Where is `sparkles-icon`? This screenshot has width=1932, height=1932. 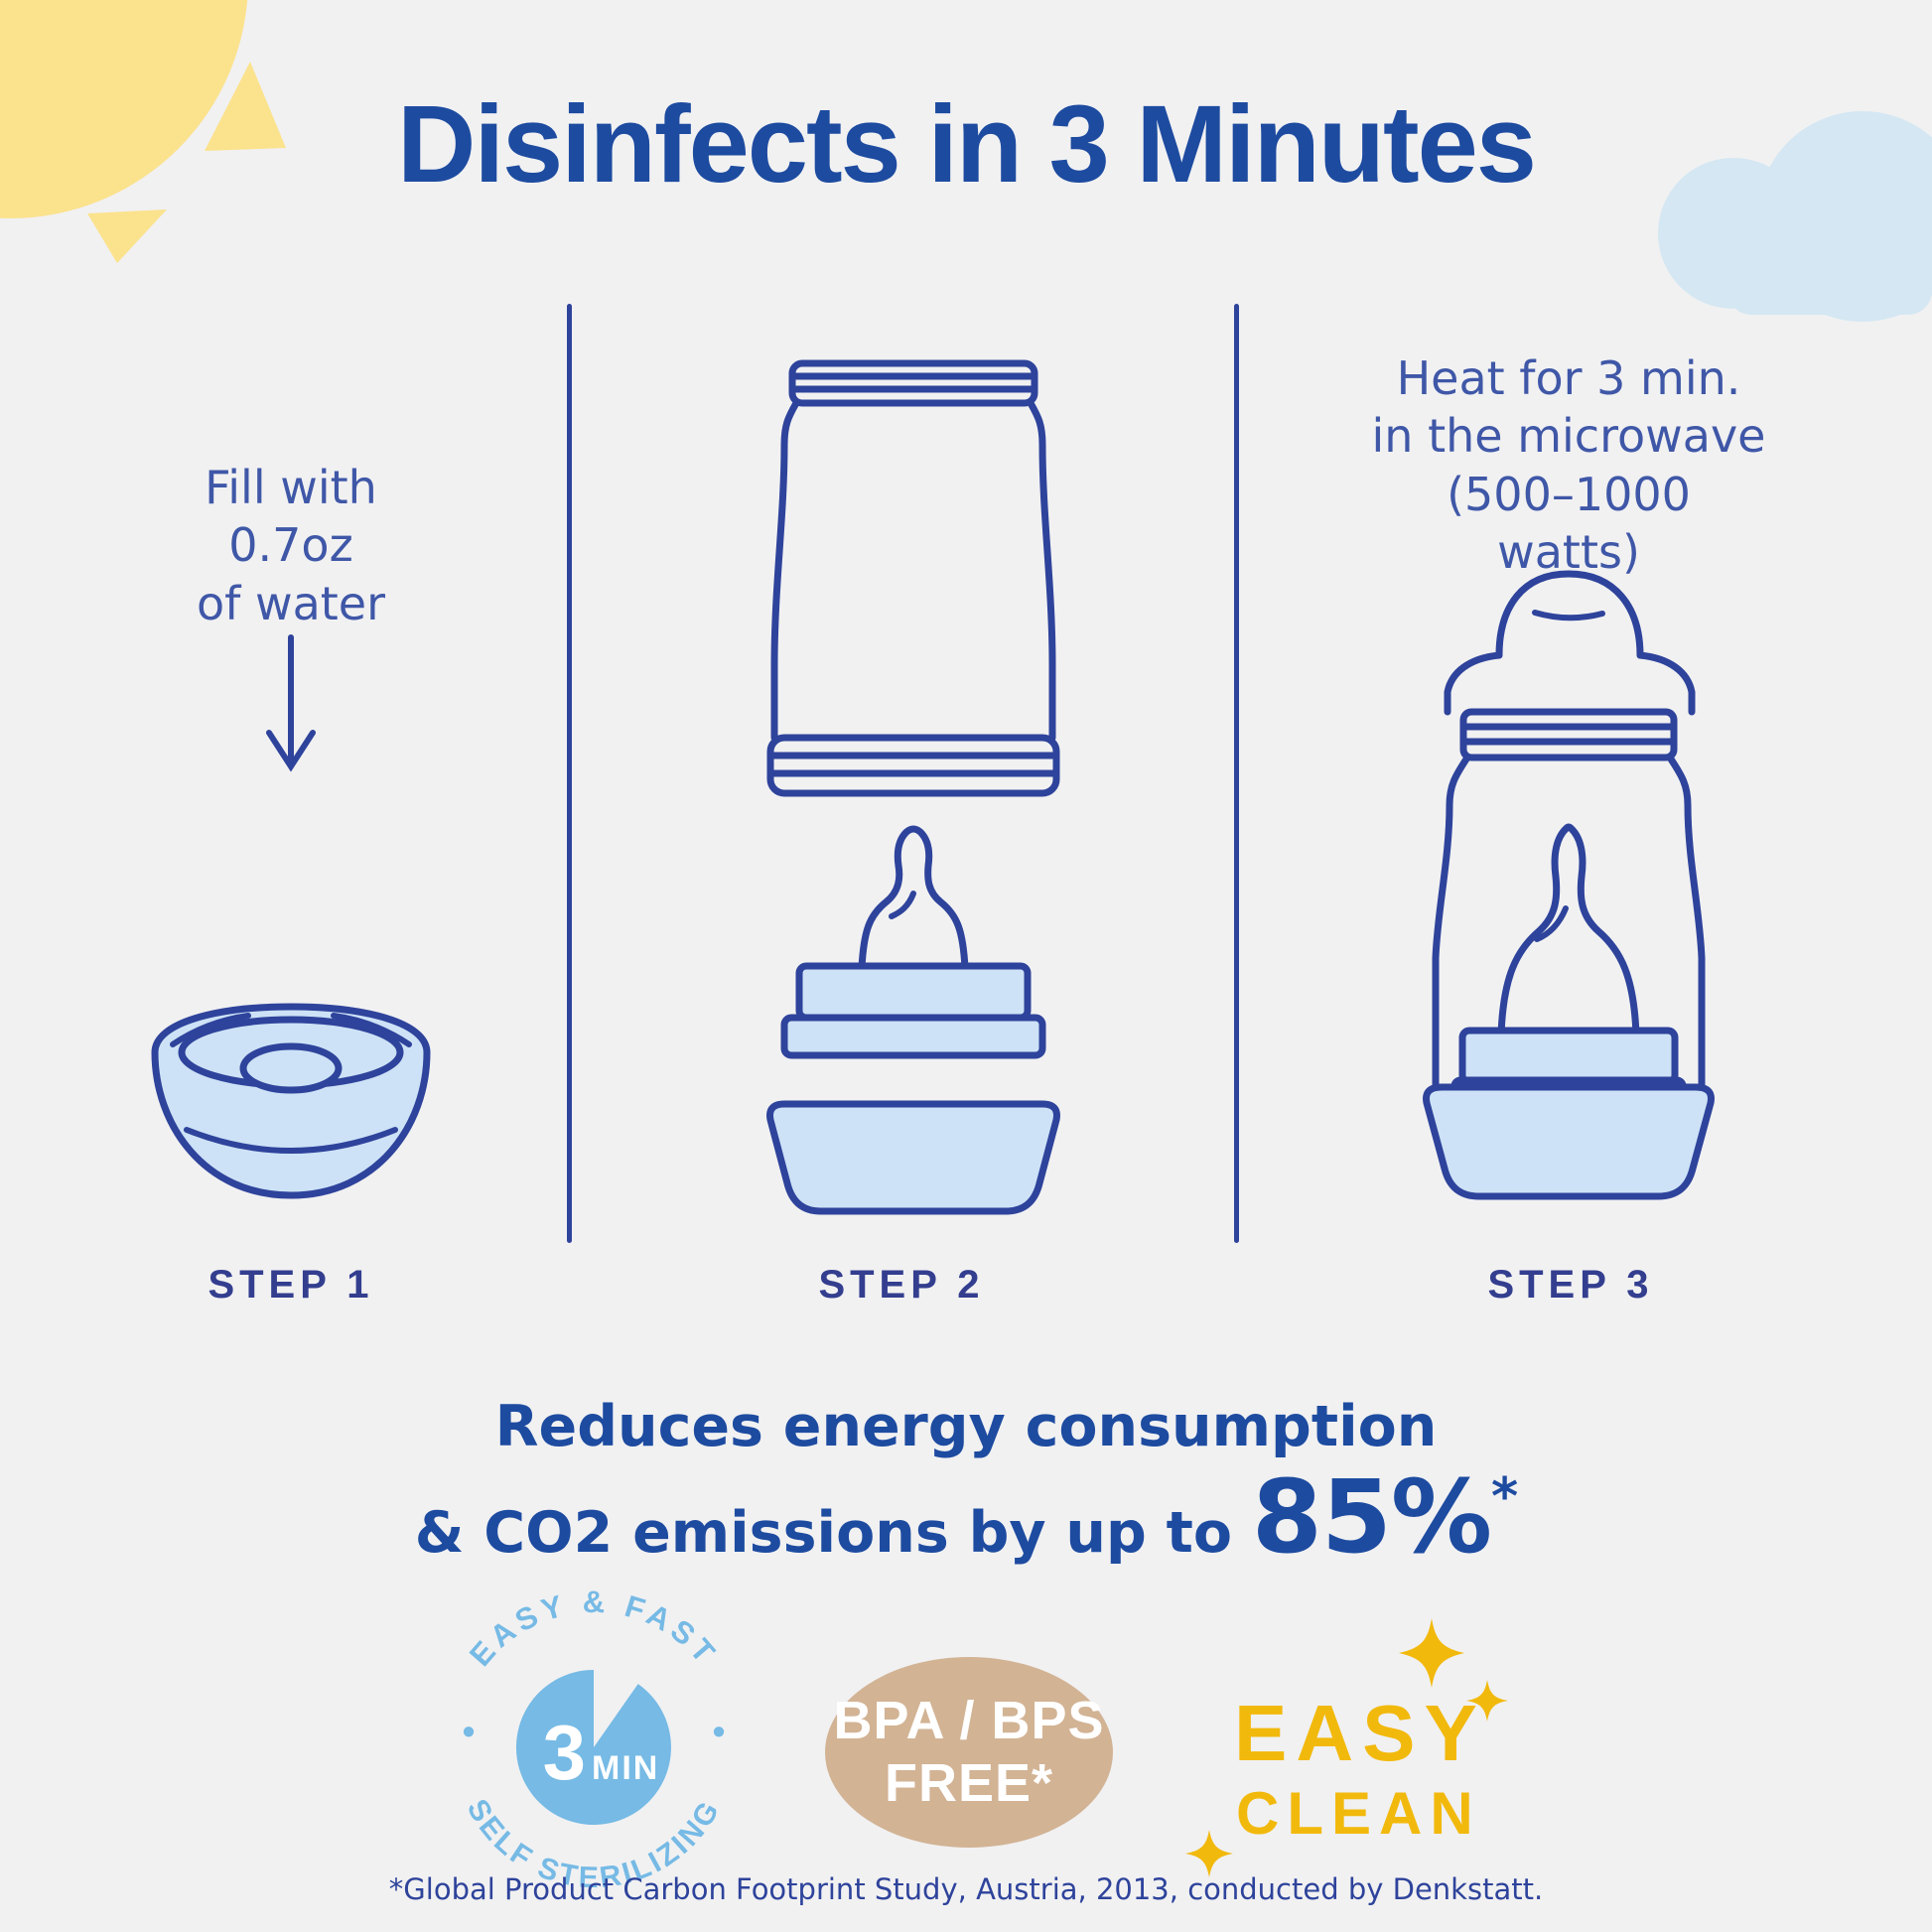 sparkles-icon is located at coordinates (1347, 1748).